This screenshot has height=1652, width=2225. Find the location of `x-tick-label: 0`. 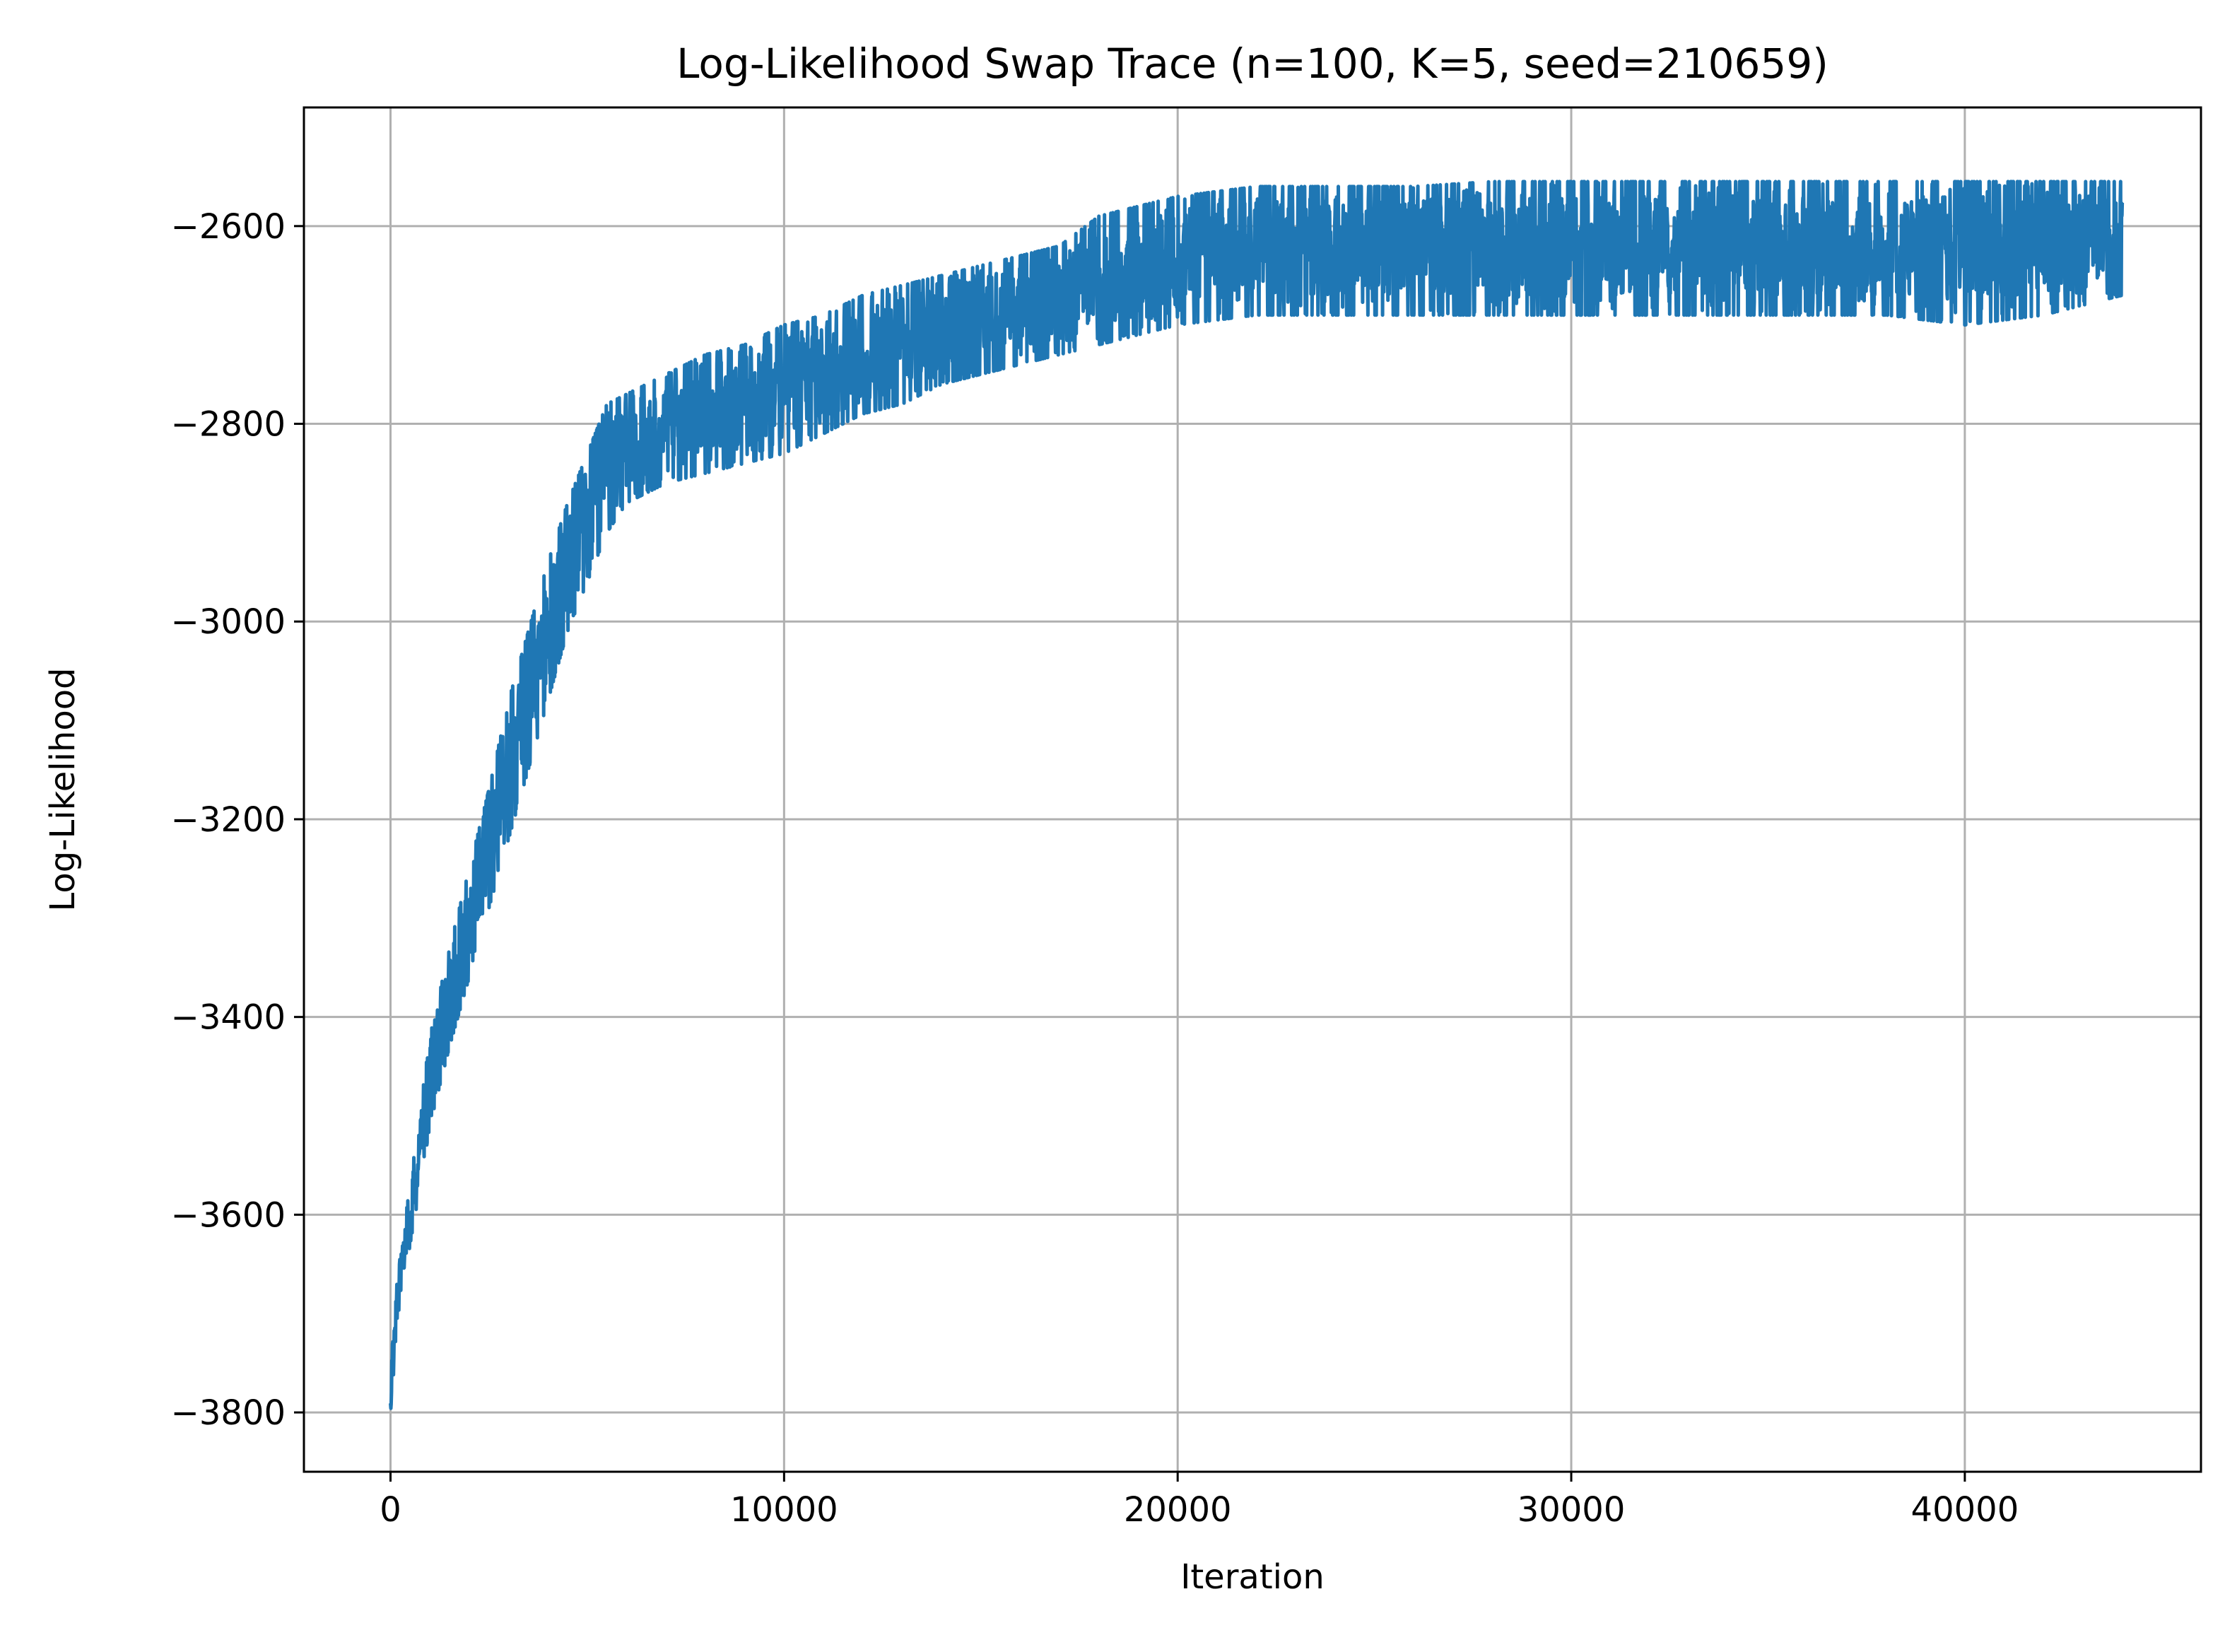

x-tick-label: 0 is located at coordinates (390, 1510).